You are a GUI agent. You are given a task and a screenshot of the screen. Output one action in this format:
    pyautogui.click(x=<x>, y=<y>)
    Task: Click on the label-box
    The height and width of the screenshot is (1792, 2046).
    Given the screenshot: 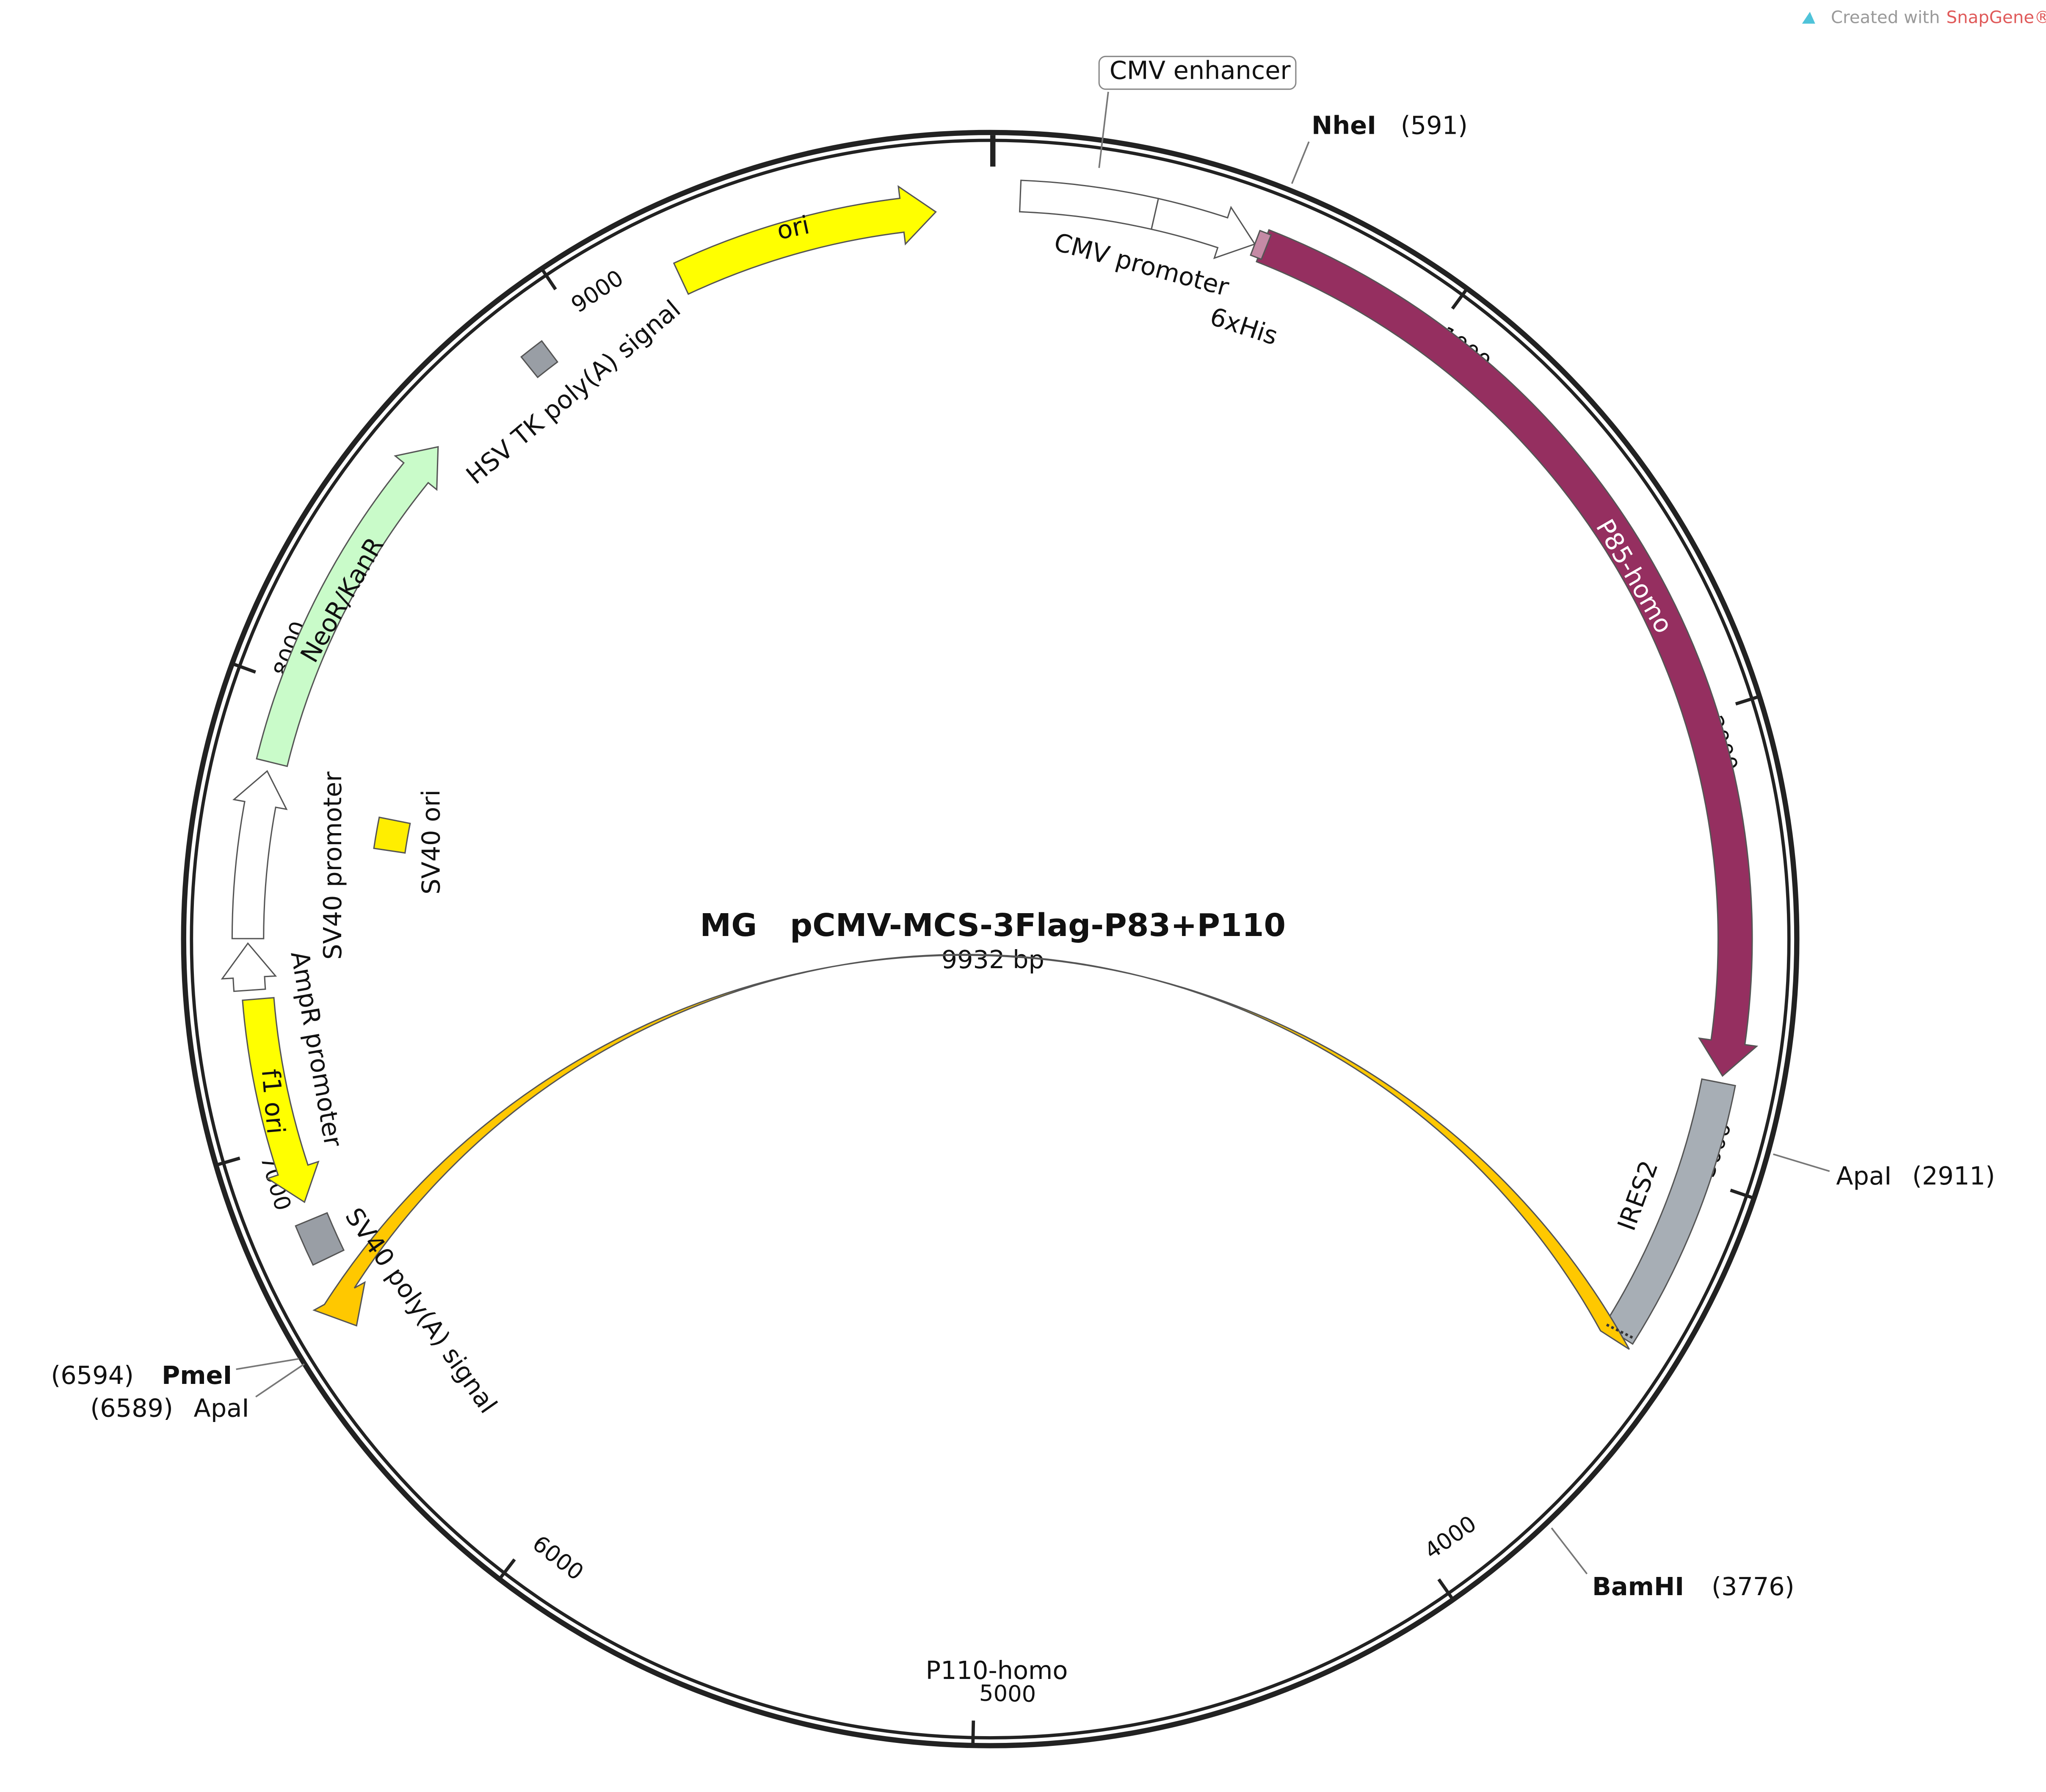 What is the action you would take?
    pyautogui.click(x=1197, y=72)
    